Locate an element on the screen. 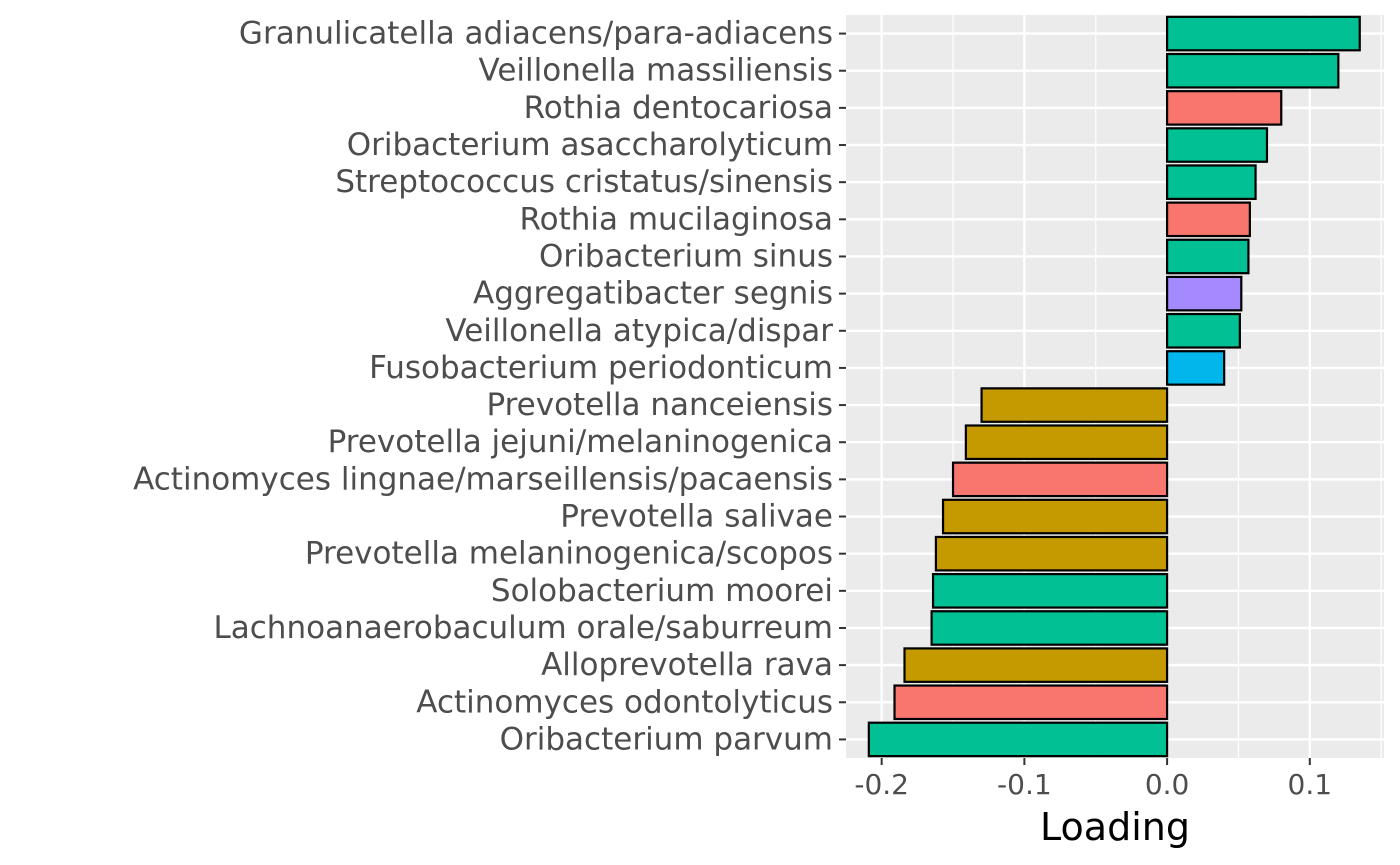 This screenshot has height=865, width=1400. y-tick-label: Granulicatella adiacens/para-adiacens is located at coordinates (536, 34).